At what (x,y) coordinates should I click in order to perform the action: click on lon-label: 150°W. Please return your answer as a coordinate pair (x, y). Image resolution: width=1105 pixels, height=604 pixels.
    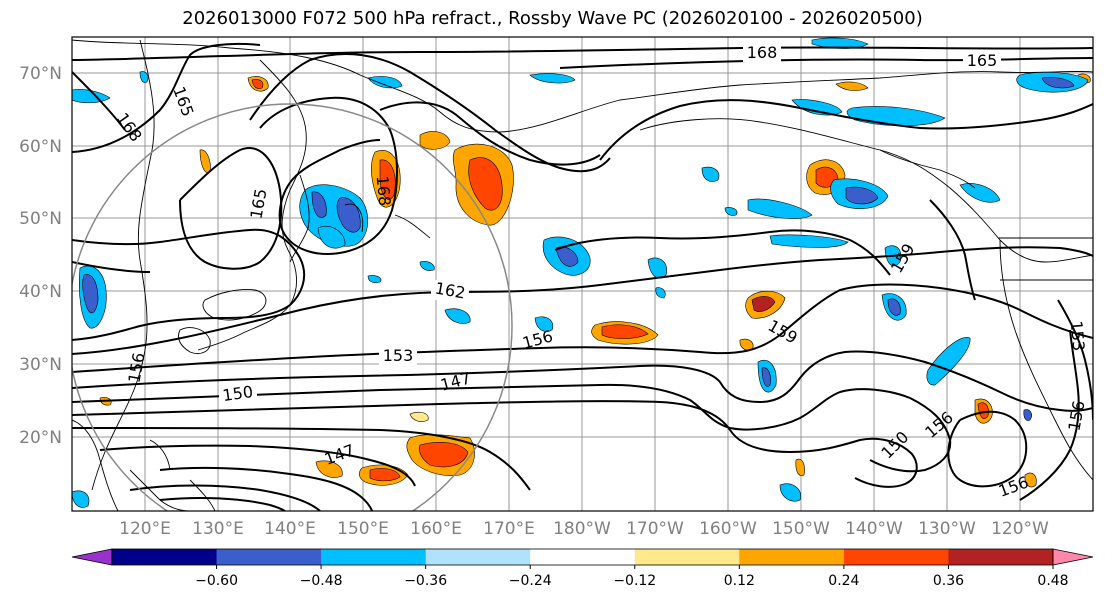
    Looking at the image, I should click on (801, 529).